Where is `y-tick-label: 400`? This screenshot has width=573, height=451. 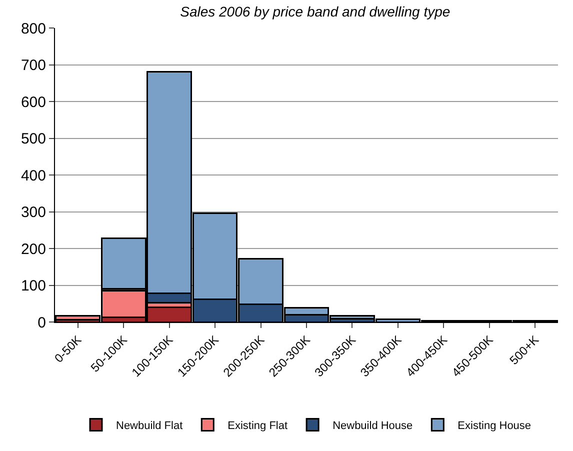 y-tick-label: 400 is located at coordinates (33, 175).